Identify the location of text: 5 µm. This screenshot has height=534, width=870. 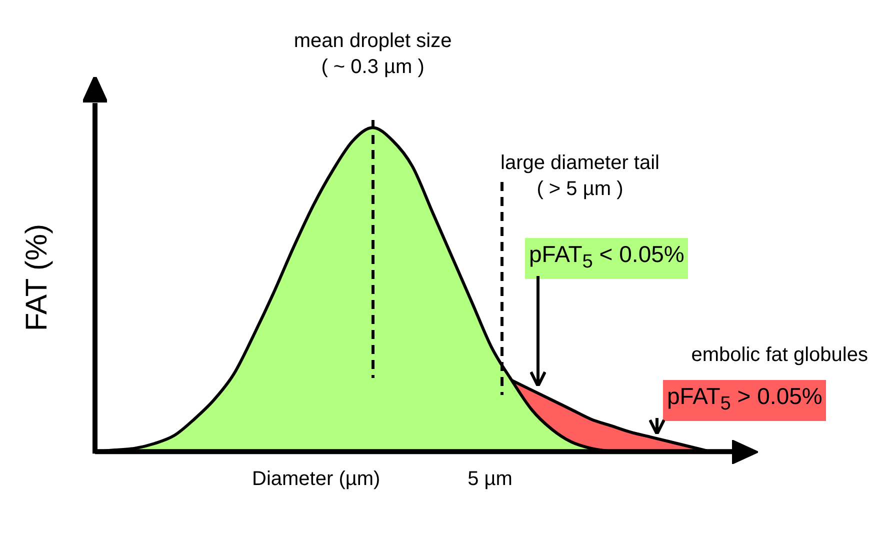
(490, 479).